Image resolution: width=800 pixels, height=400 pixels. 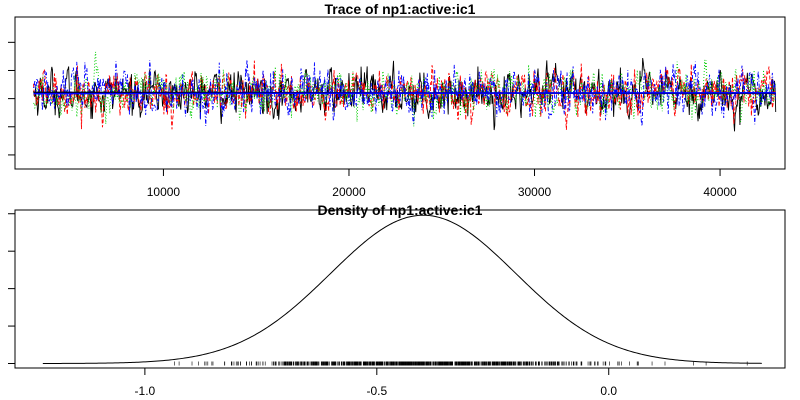 I want to click on density-y-axis, so click(x=11, y=289).